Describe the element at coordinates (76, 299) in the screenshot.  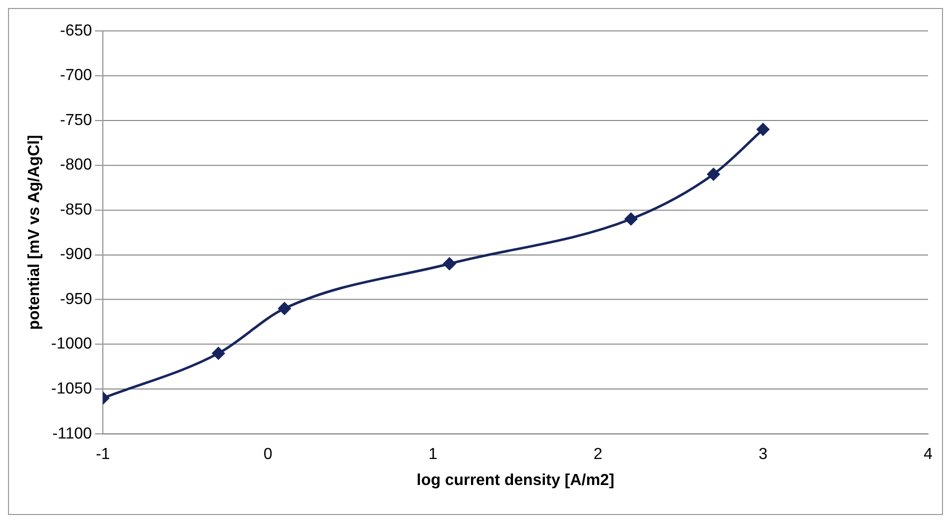
I see `y-tick-label: -950` at that location.